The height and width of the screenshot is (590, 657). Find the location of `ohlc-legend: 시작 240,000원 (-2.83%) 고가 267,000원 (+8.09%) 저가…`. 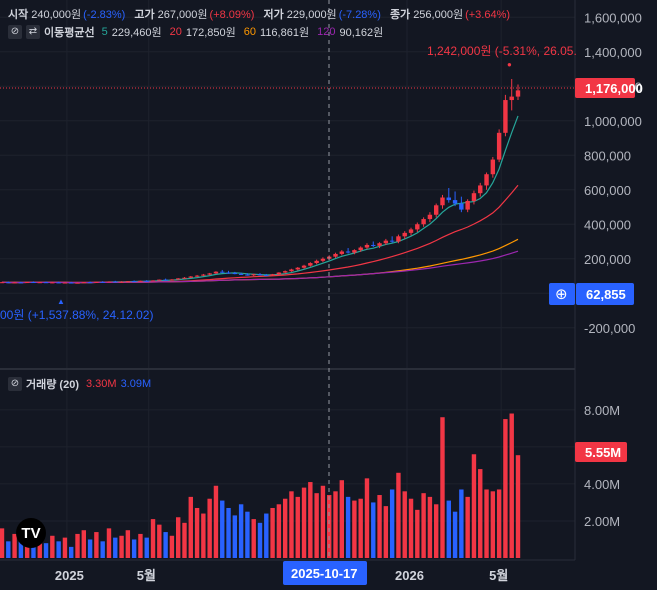

ohlc-legend: 시작 240,000원 (-2.83%) 고가 267,000원 (+8.09%) 저가… is located at coordinates (262, 14).